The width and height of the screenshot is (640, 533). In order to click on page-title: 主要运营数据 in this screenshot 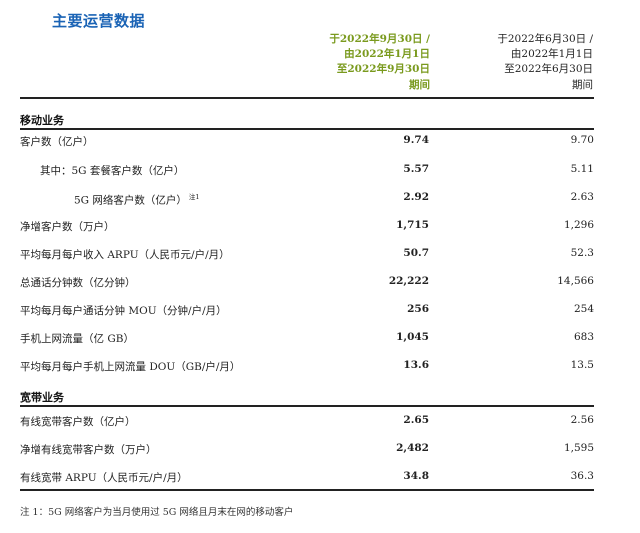, I will do `click(99, 21)`.